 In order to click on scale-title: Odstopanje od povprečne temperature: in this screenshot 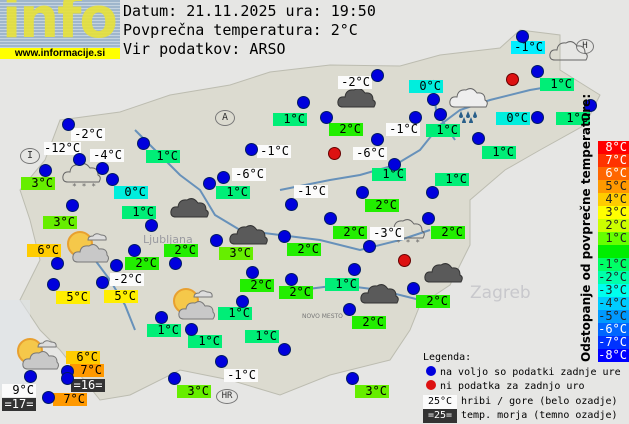, I will do `click(586, 227)`.